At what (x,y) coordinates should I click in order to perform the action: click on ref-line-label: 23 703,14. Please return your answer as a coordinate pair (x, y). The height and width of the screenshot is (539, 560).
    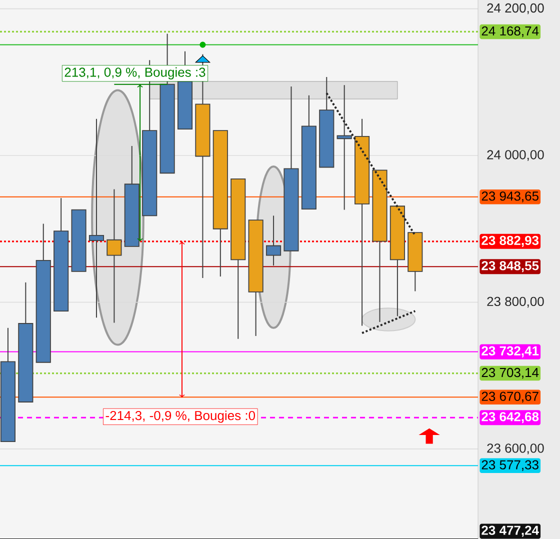
    Looking at the image, I should click on (510, 373).